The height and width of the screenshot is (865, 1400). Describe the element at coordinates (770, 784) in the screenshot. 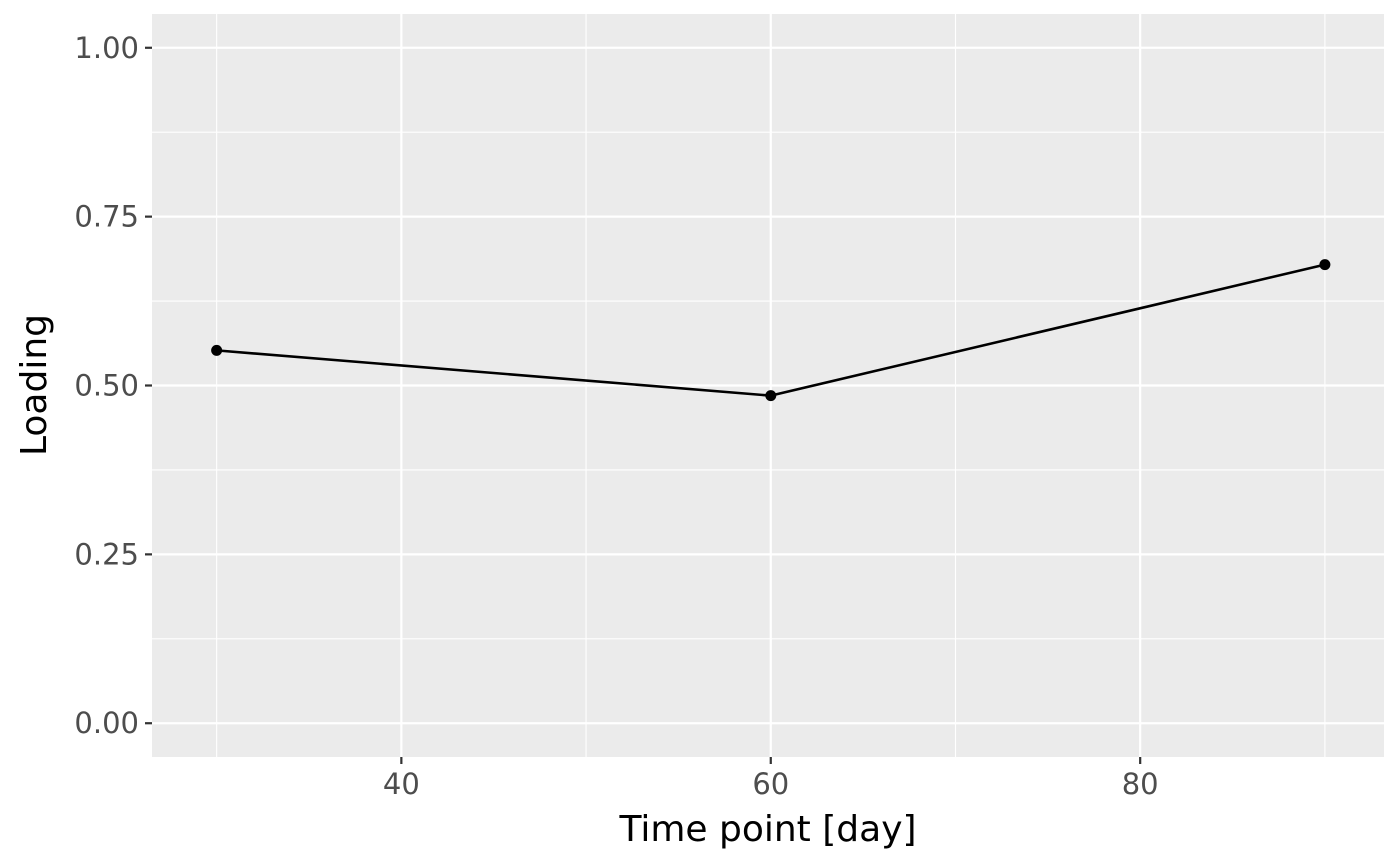

I see `x-tick-label: 60` at that location.